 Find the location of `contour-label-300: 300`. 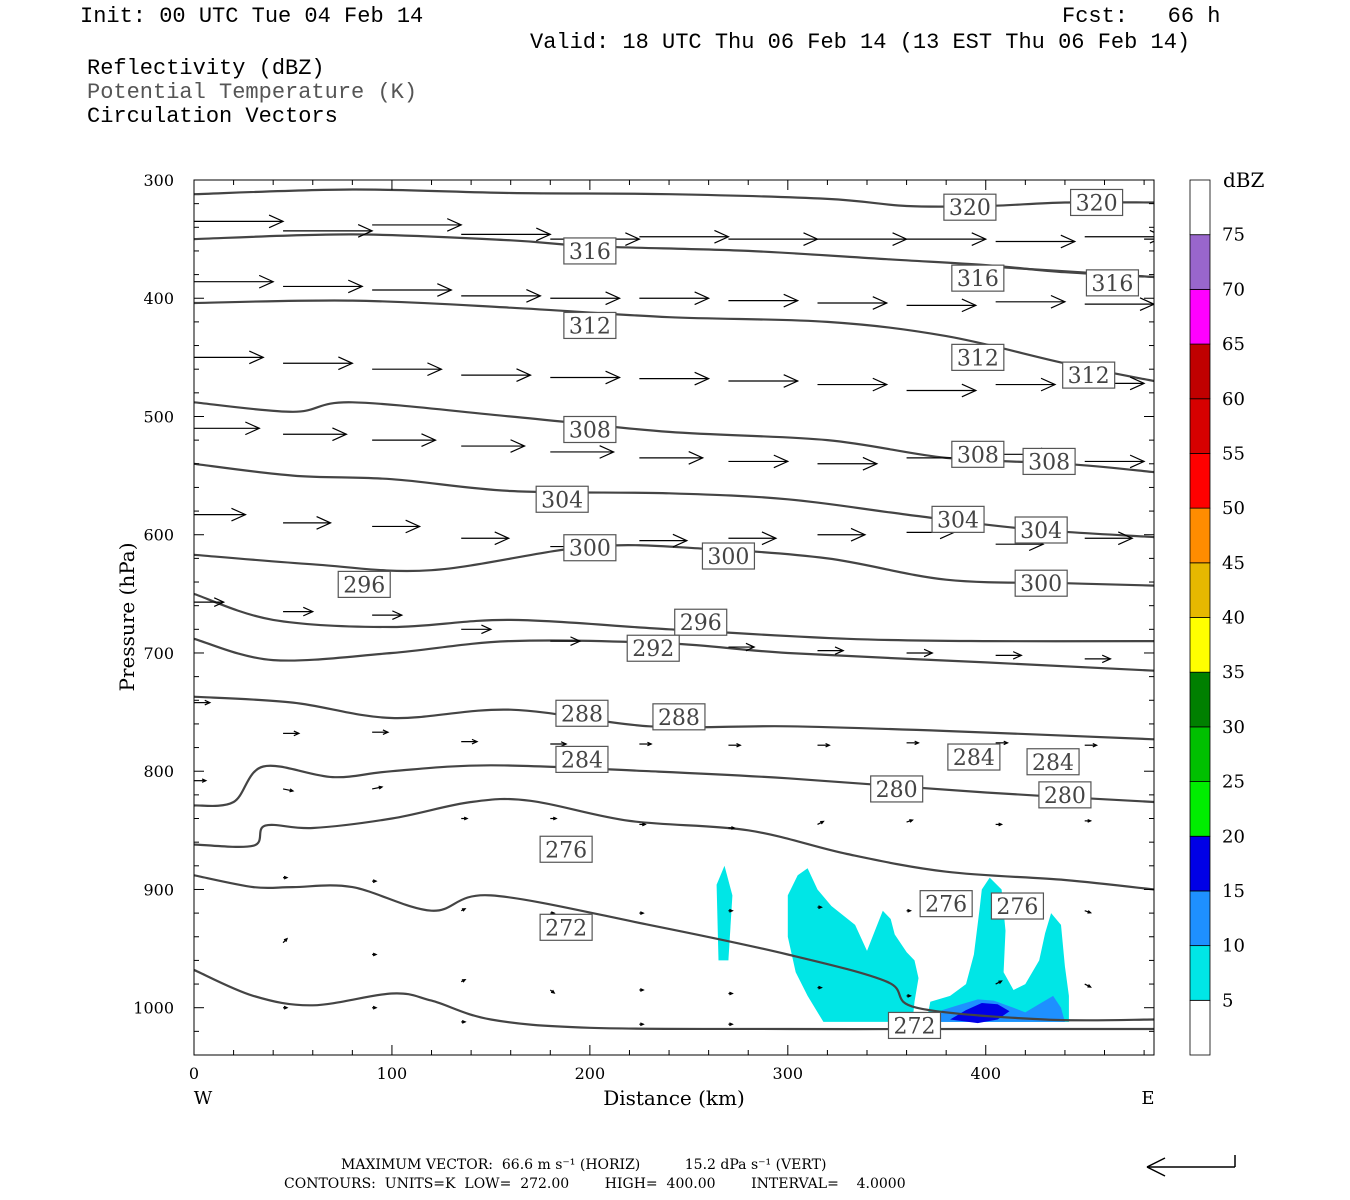

contour-label-300: 300 is located at coordinates (590, 548).